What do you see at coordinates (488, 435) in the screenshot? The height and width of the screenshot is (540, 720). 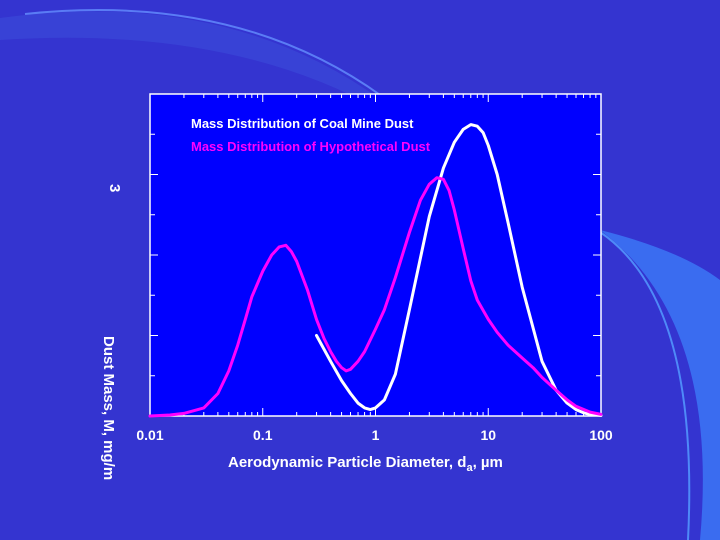 I see `x-tick-label: 10` at bounding box center [488, 435].